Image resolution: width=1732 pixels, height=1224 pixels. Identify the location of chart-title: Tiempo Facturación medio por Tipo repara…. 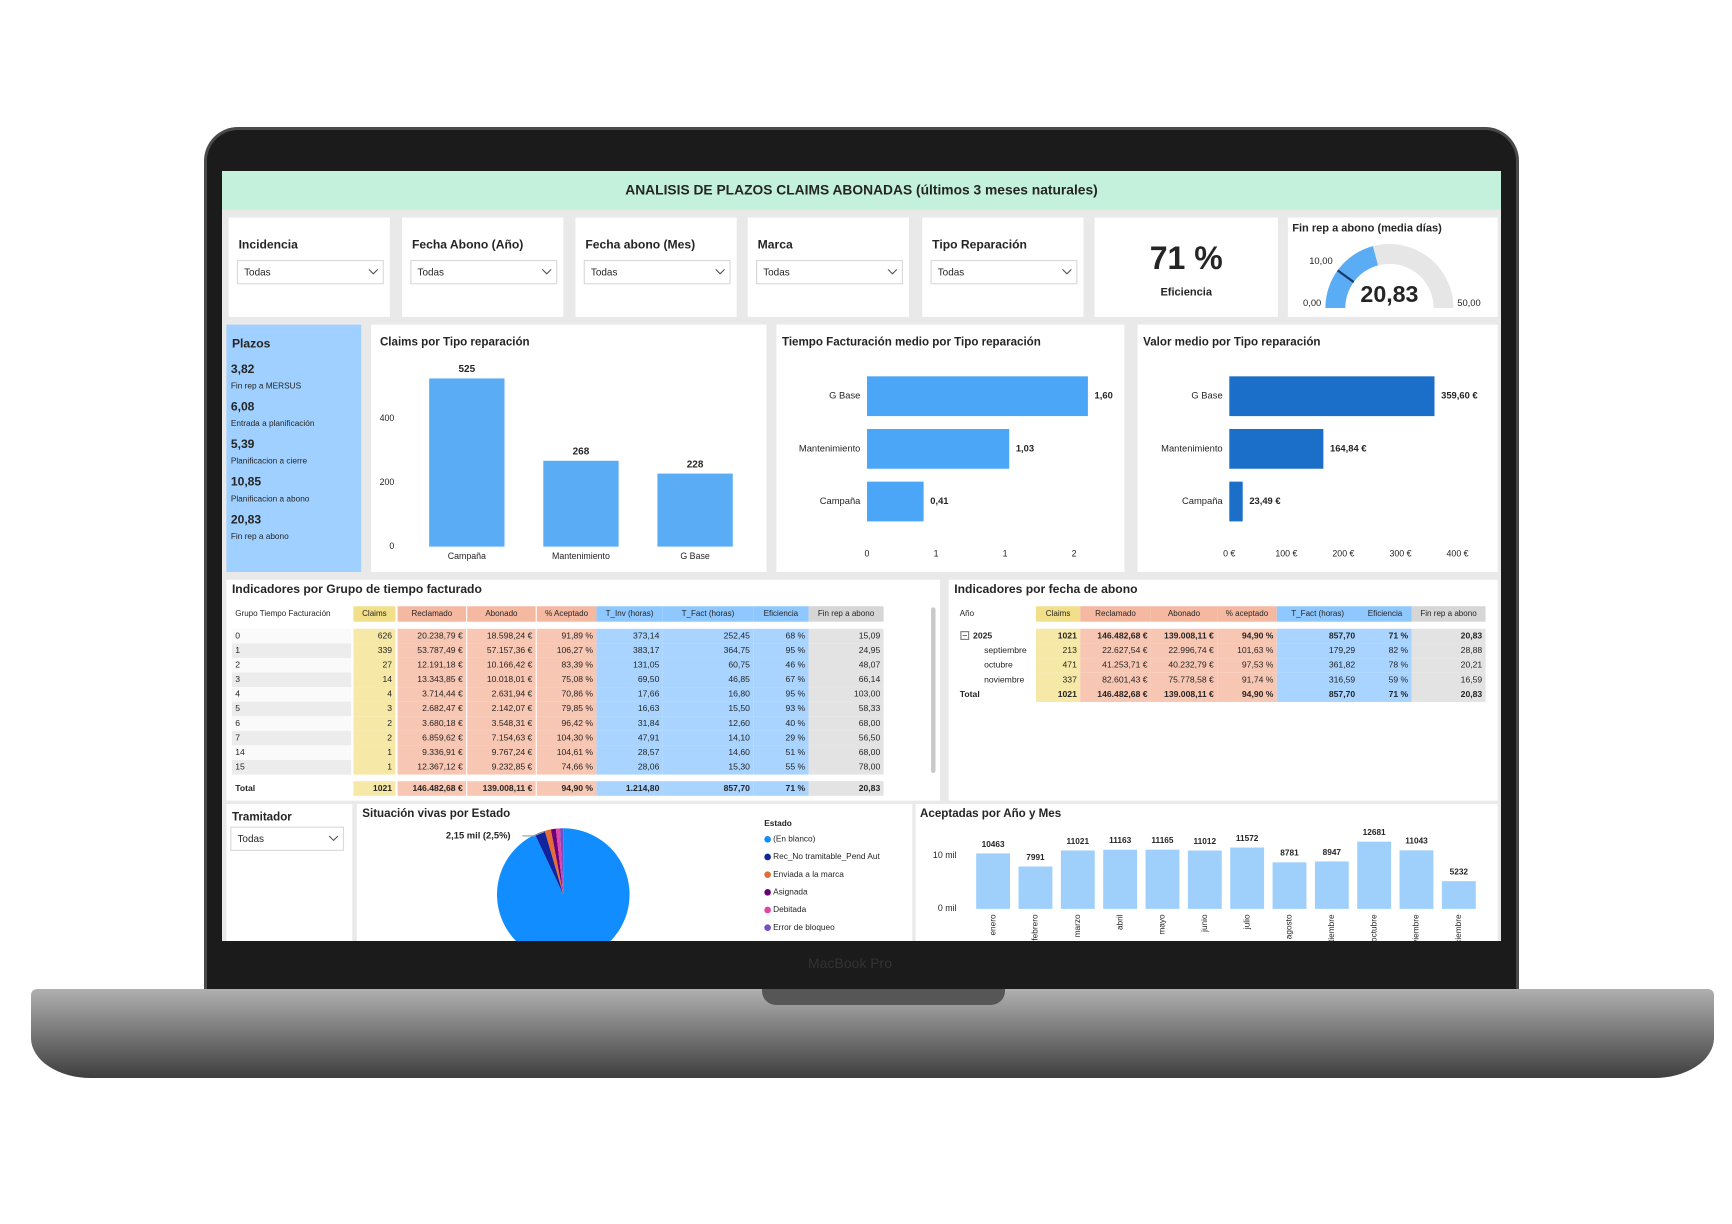
(911, 342).